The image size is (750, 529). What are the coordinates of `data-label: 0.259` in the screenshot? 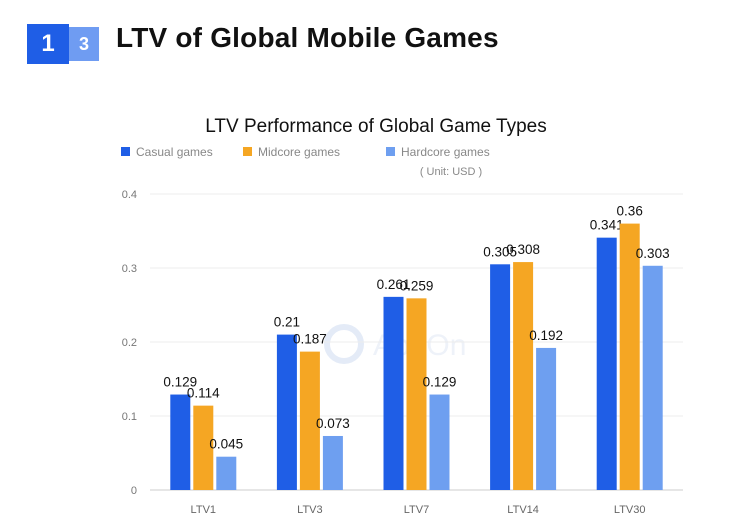 It's located at (417, 285).